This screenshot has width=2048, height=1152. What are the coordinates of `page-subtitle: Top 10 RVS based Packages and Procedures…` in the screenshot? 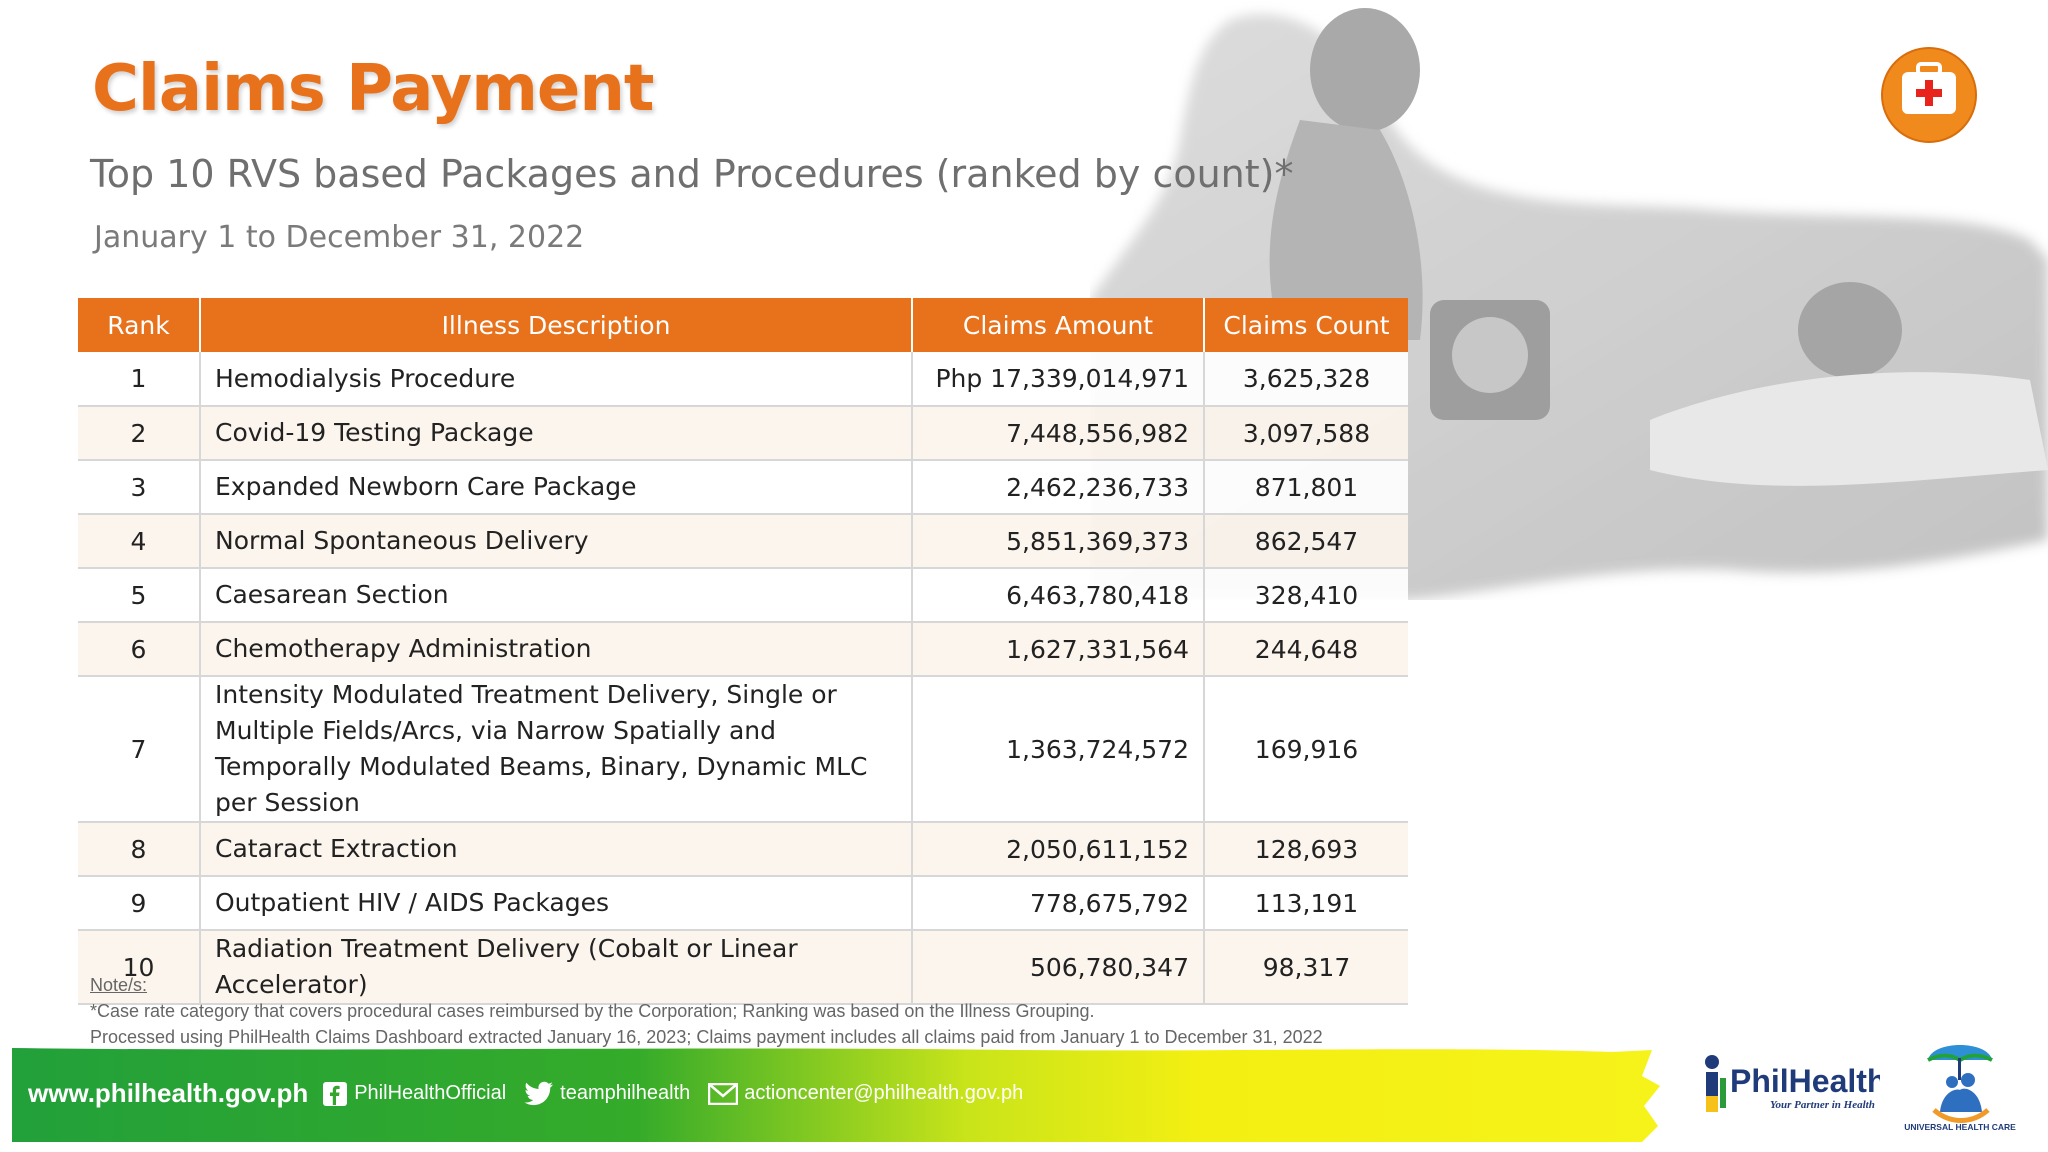 It's located at (692, 174).